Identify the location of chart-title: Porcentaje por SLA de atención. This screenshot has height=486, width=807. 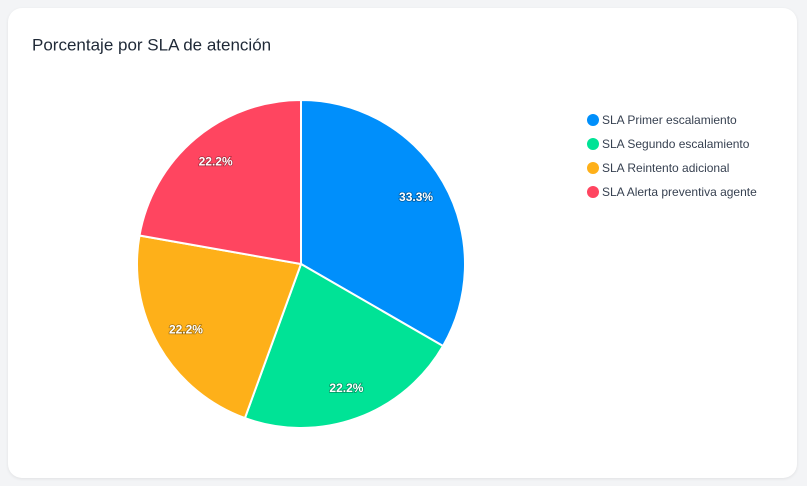
(151, 44).